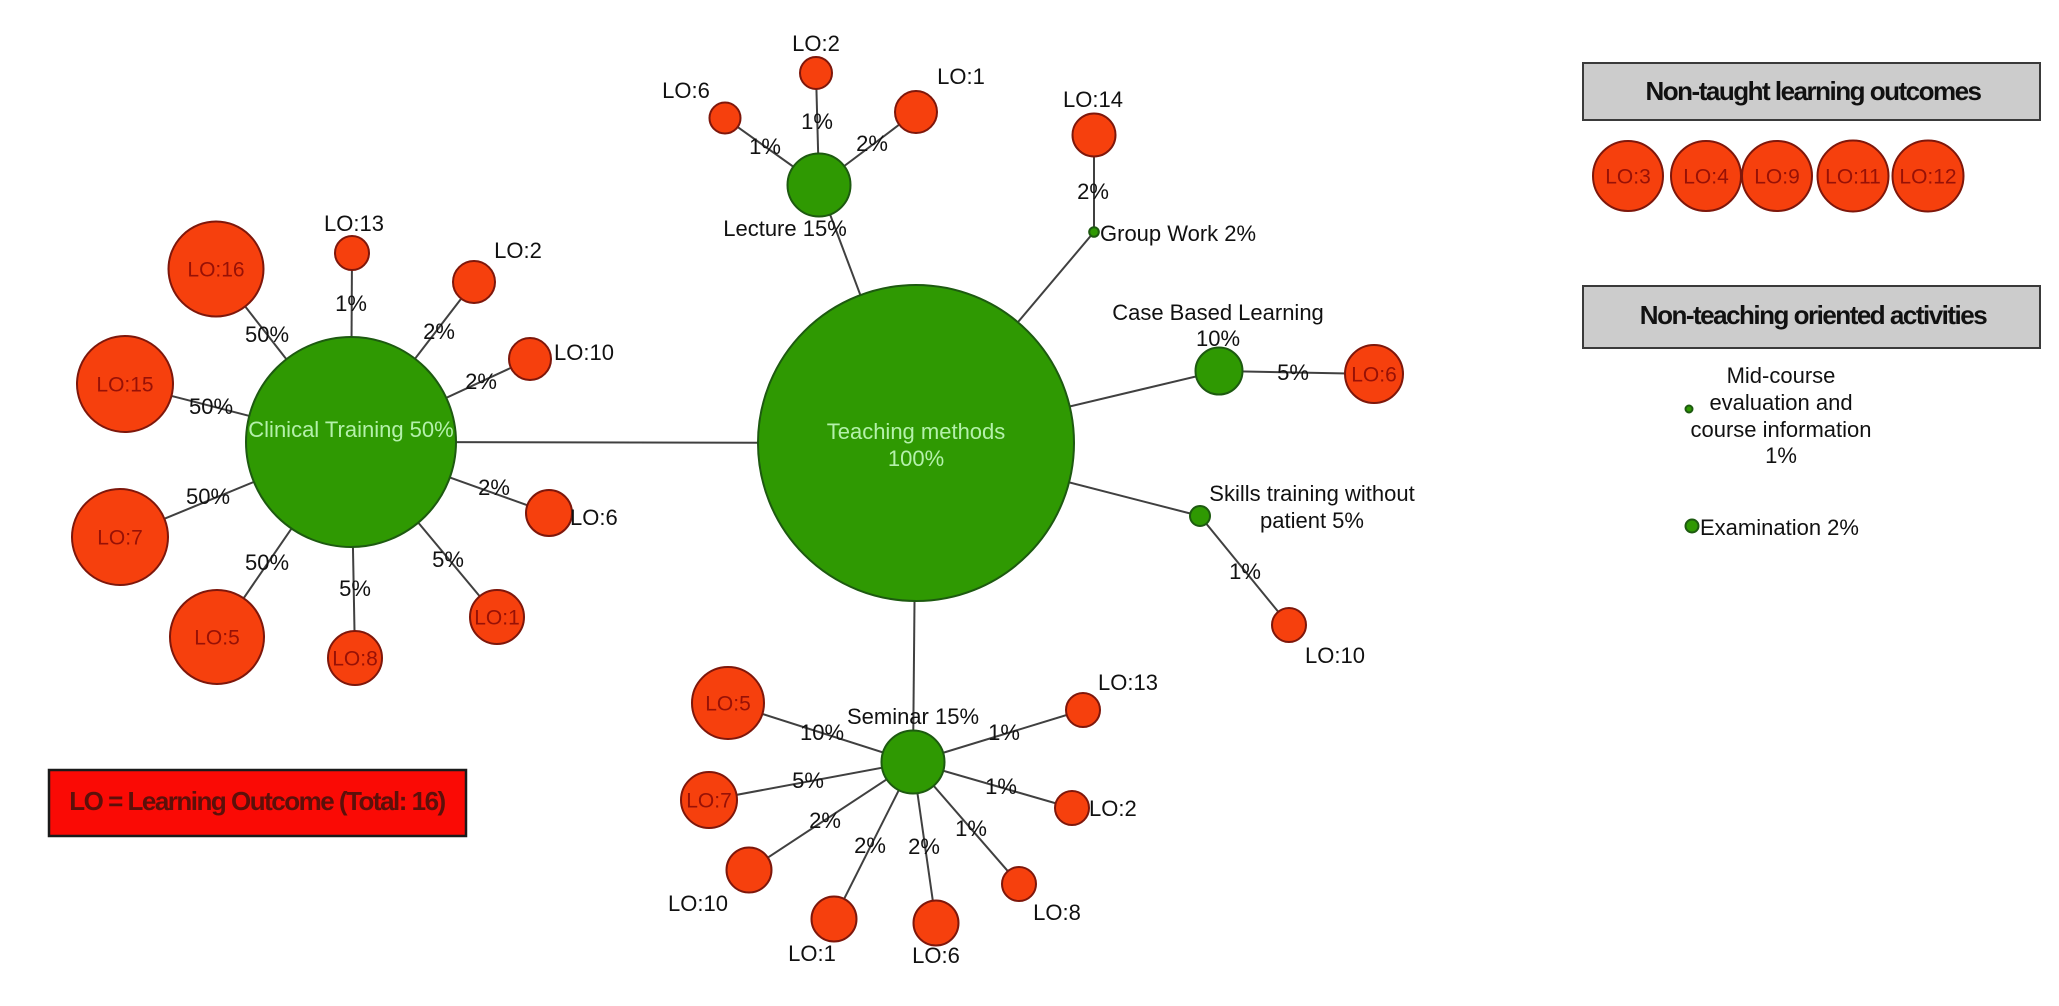  I want to click on svg-text: patient 5%, so click(1312, 520).